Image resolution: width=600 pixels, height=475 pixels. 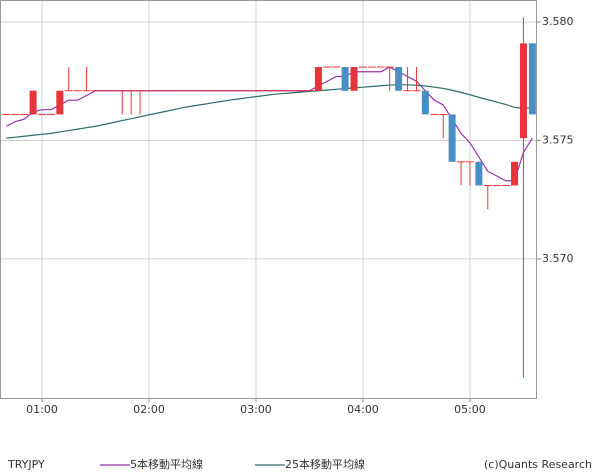 I want to click on legend-label: 5本移動平均線, so click(x=166, y=464).